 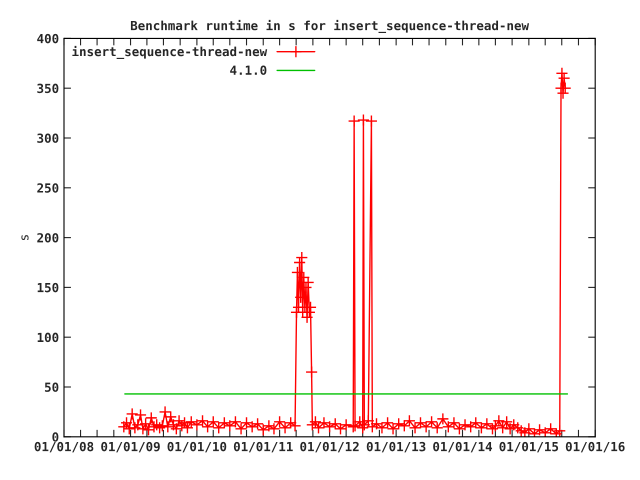 I want to click on x-tick-label: 01/01/12, so click(x=329, y=447).